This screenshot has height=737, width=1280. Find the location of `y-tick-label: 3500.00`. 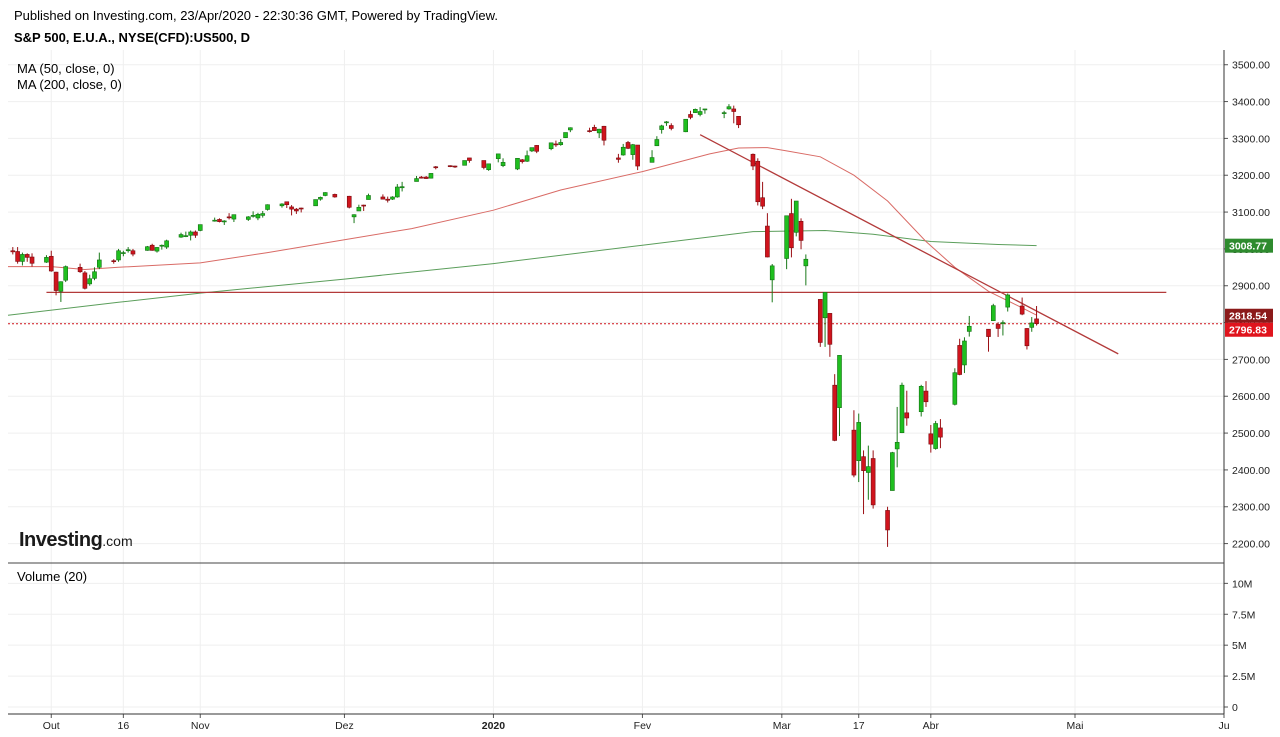

y-tick-label: 3500.00 is located at coordinates (1251, 66).